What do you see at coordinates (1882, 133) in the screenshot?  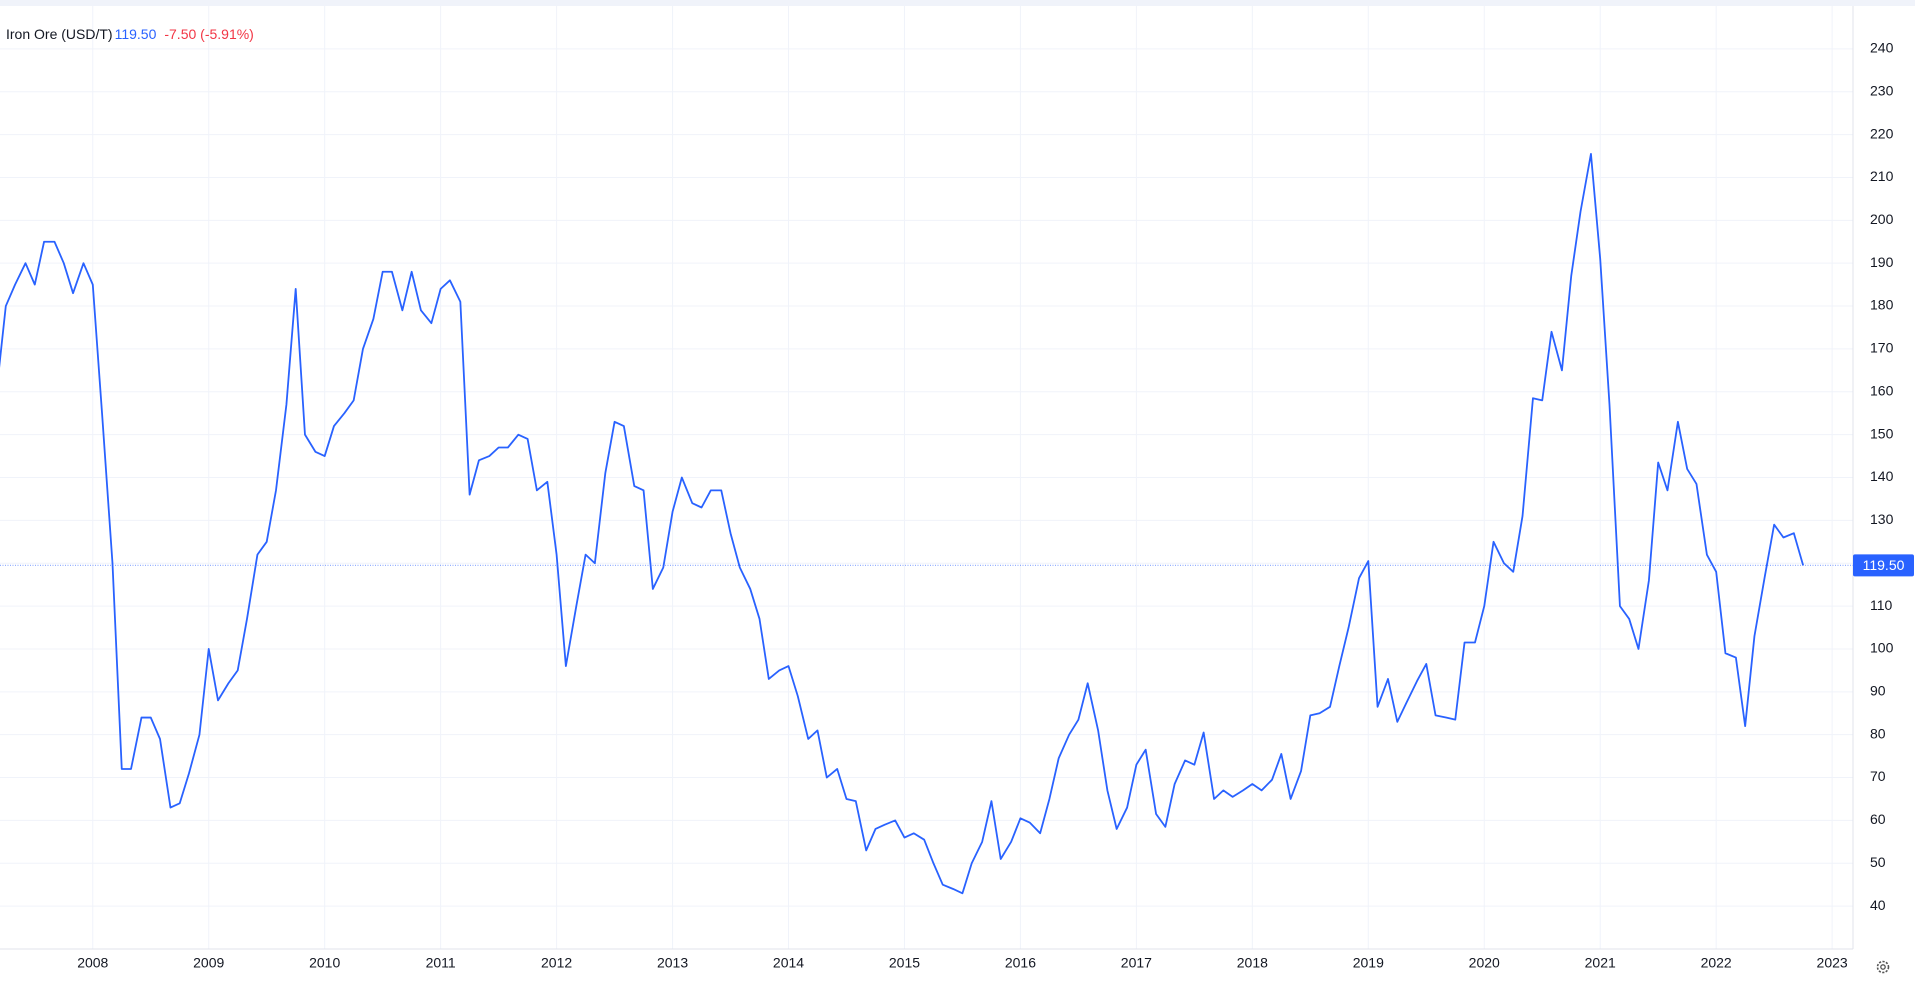 I see `y-tick-label: 220` at bounding box center [1882, 133].